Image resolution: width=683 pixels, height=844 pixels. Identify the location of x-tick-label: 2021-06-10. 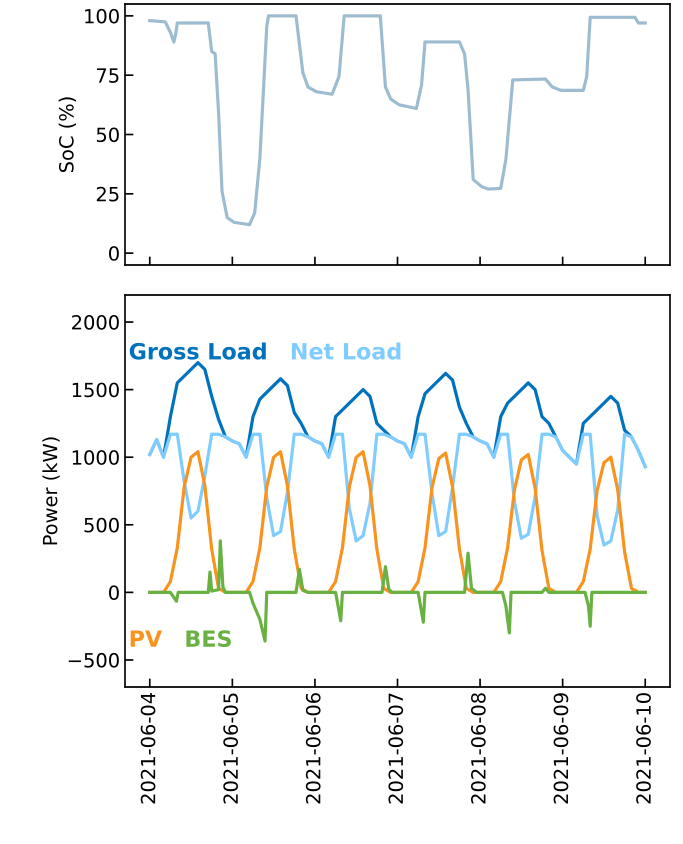
(643, 748).